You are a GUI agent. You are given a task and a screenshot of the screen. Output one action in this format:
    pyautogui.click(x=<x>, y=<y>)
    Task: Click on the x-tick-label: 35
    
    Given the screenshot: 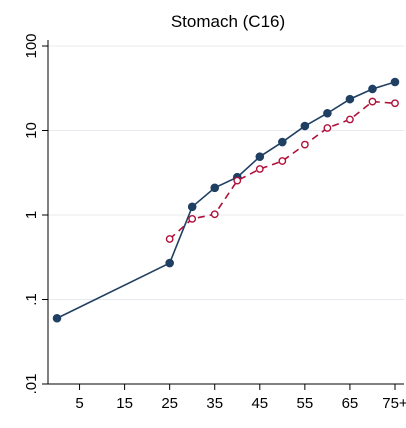 What is the action you would take?
    pyautogui.click(x=214, y=403)
    